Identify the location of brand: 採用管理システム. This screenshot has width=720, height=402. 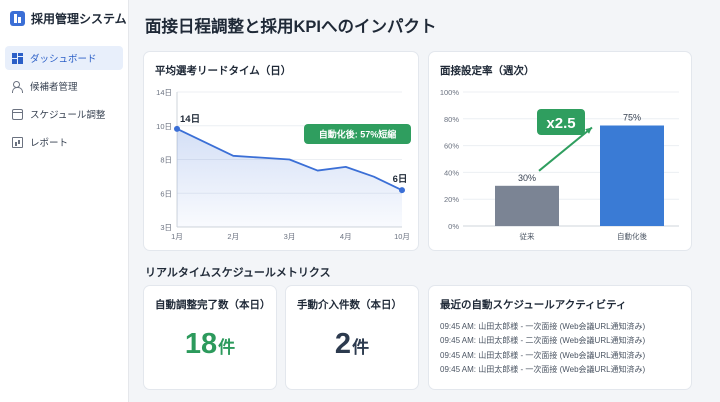
(68, 18).